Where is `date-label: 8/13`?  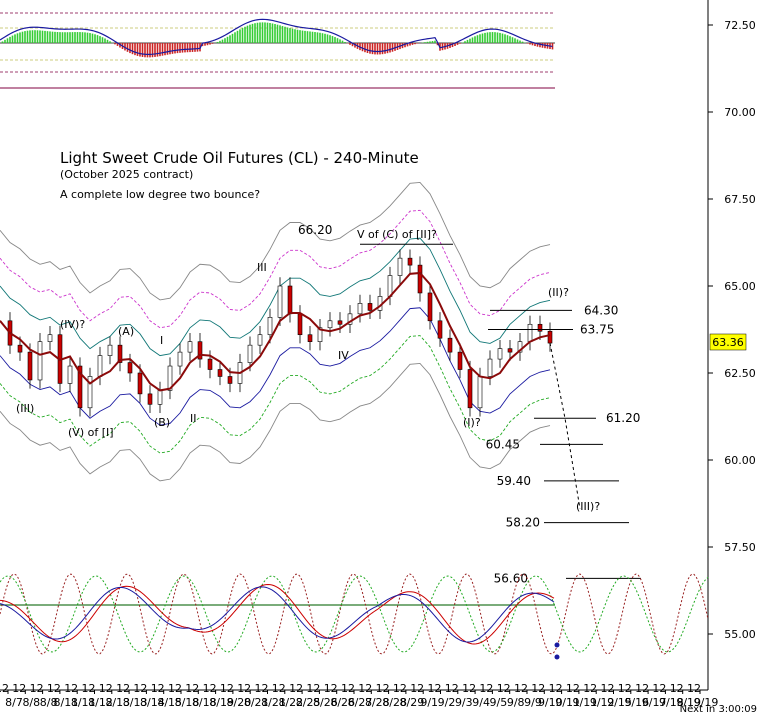 date-label: 8/13 is located at coordinates (135, 702).